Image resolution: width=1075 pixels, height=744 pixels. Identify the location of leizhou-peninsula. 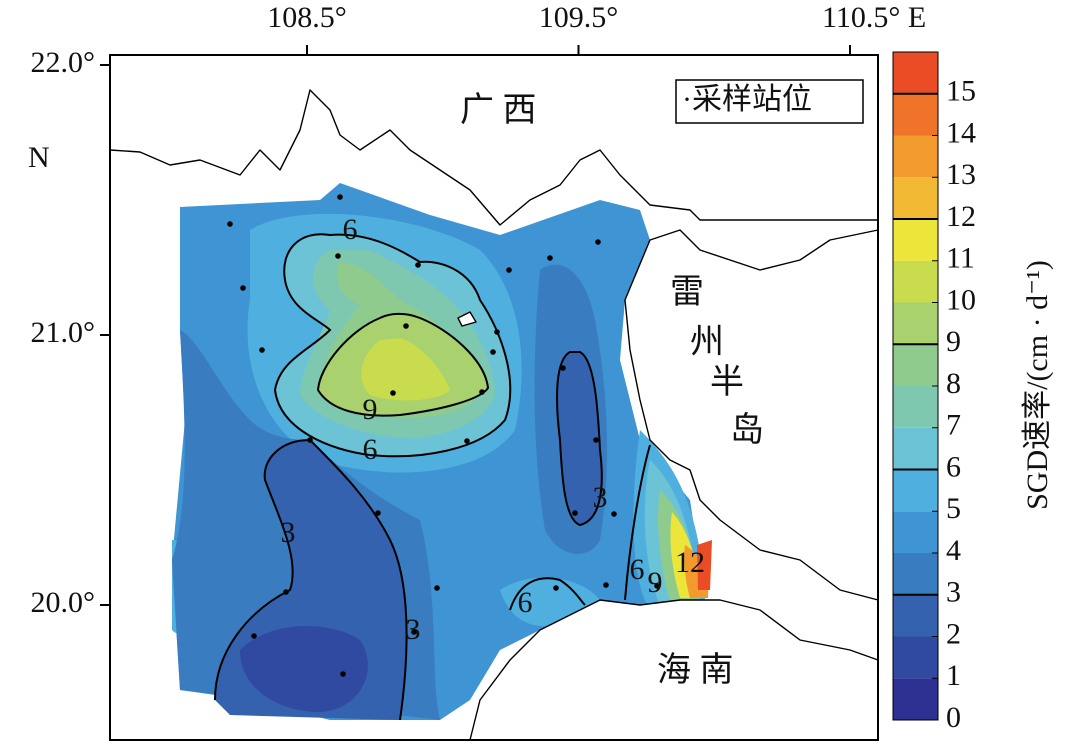
(751, 415).